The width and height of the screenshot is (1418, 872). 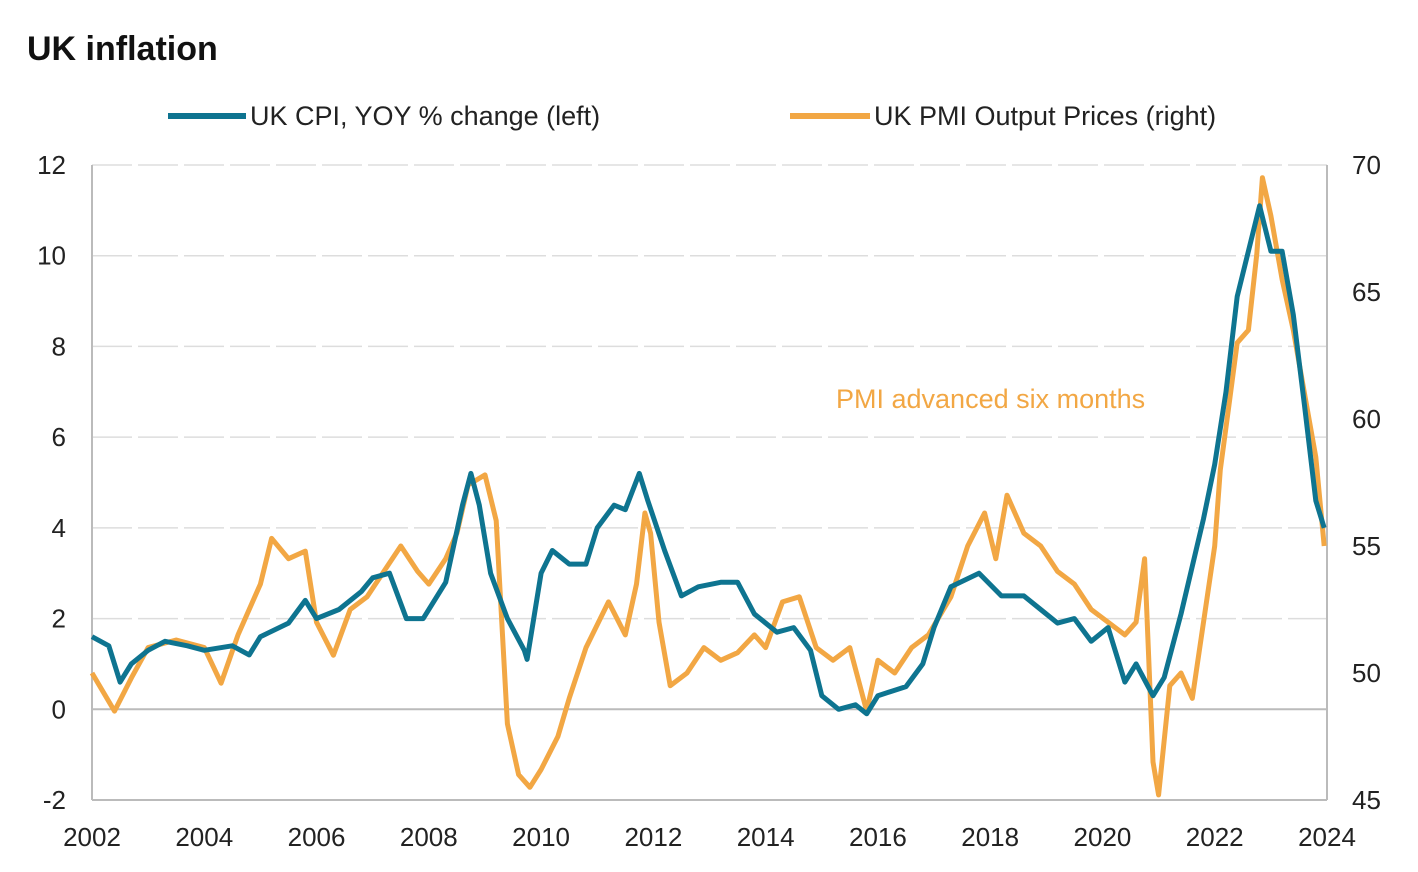 What do you see at coordinates (1366, 673) in the screenshot?
I see `y-right-tick-label: 50` at bounding box center [1366, 673].